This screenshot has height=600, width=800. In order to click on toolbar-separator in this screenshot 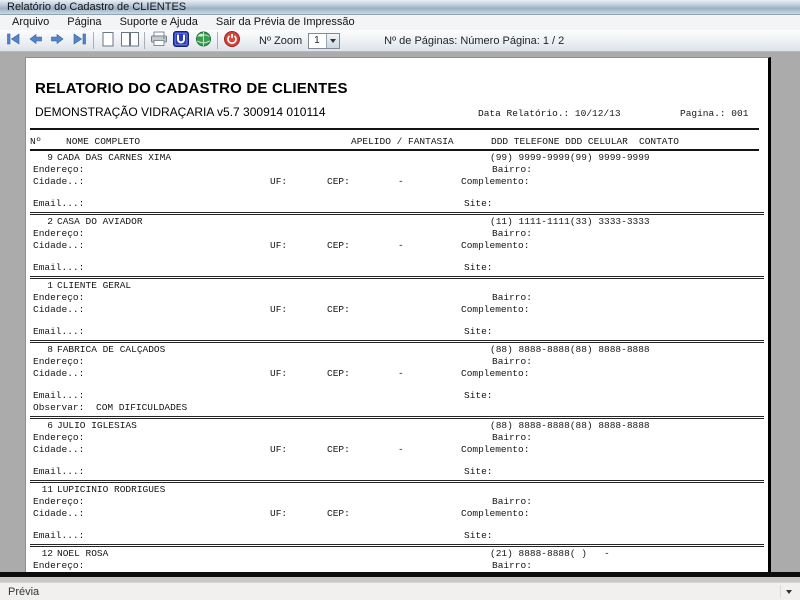, I will do `click(217, 40)`.